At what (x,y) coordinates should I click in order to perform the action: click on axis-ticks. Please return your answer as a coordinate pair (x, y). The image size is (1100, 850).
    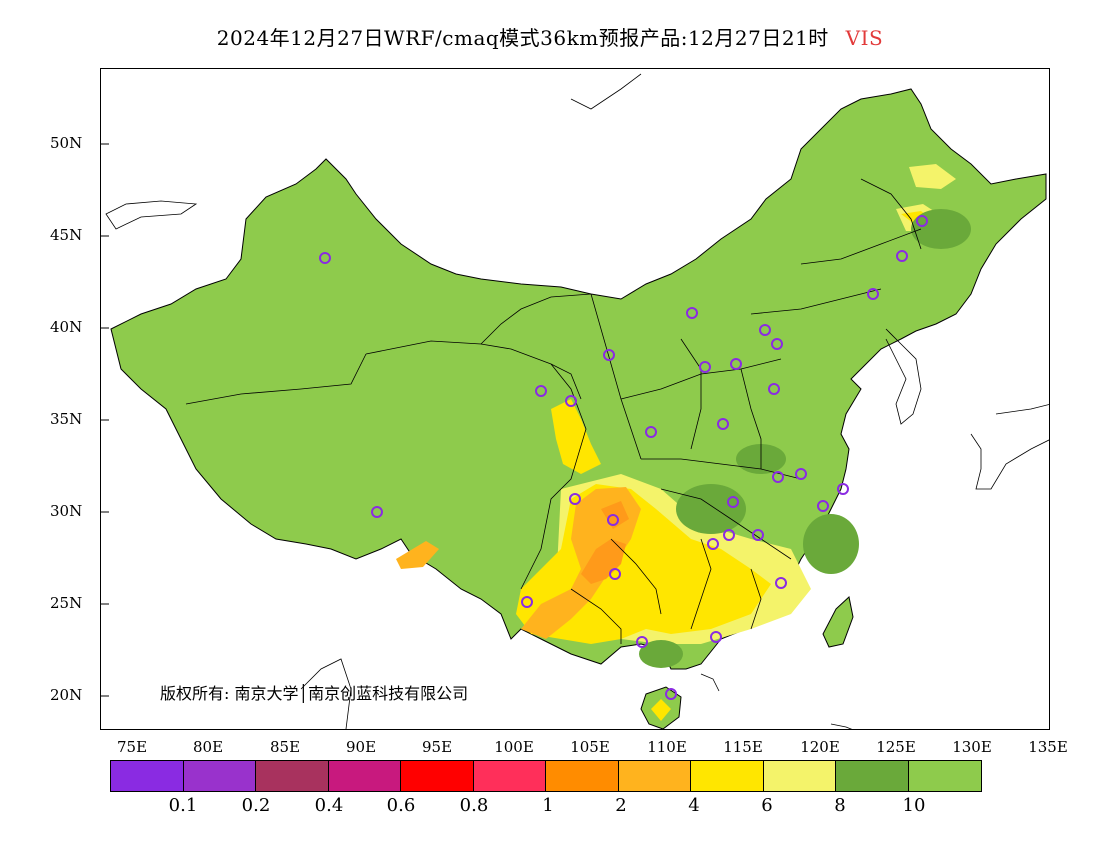
    Looking at the image, I should click on (105, 420).